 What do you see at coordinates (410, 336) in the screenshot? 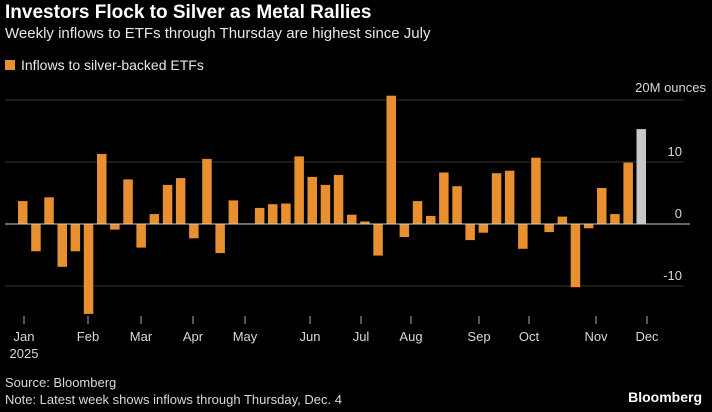
I see `x-tick-label: Aug` at bounding box center [410, 336].